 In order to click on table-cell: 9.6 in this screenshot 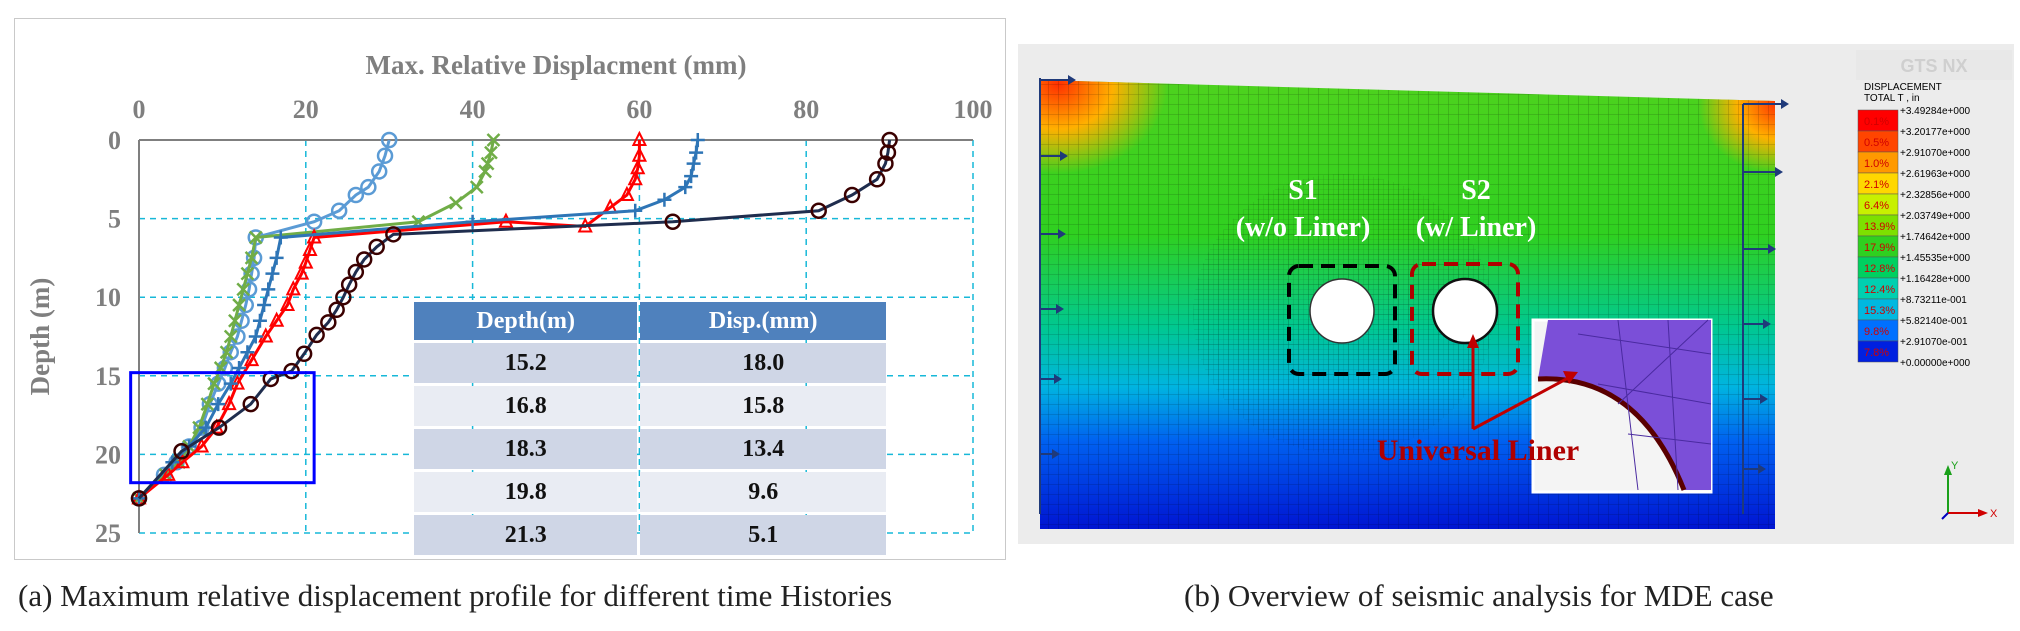, I will do `click(763, 492)`.